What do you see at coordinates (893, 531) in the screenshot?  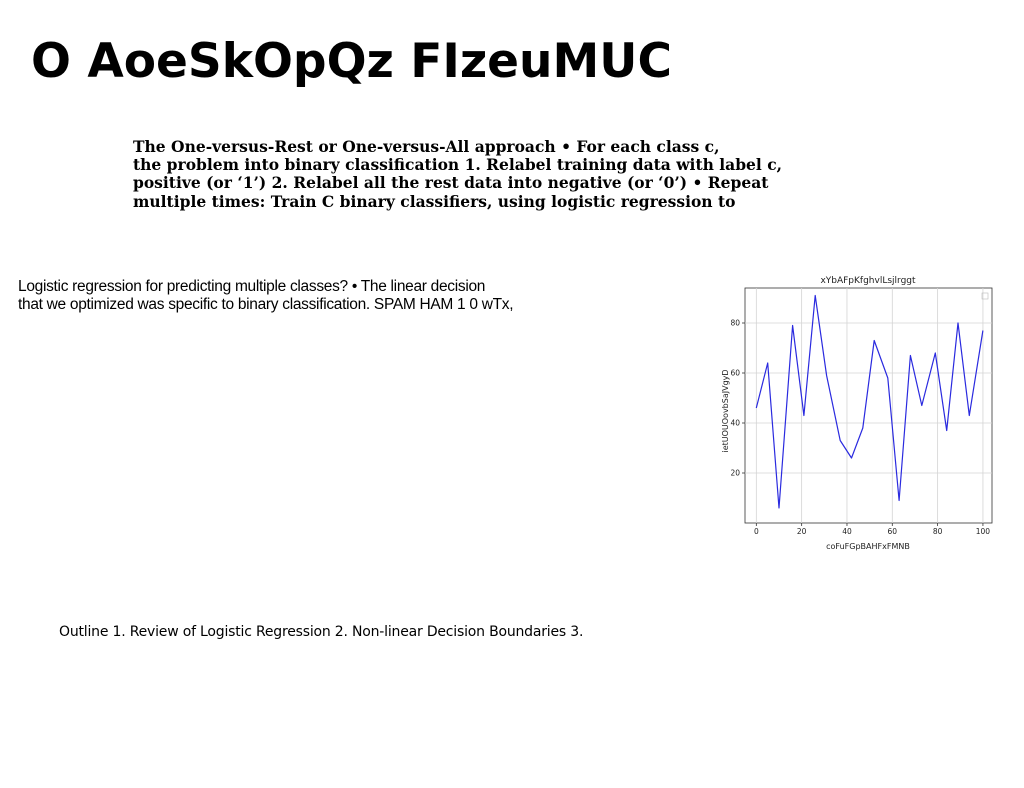 I see `x-tick-label: 60` at bounding box center [893, 531].